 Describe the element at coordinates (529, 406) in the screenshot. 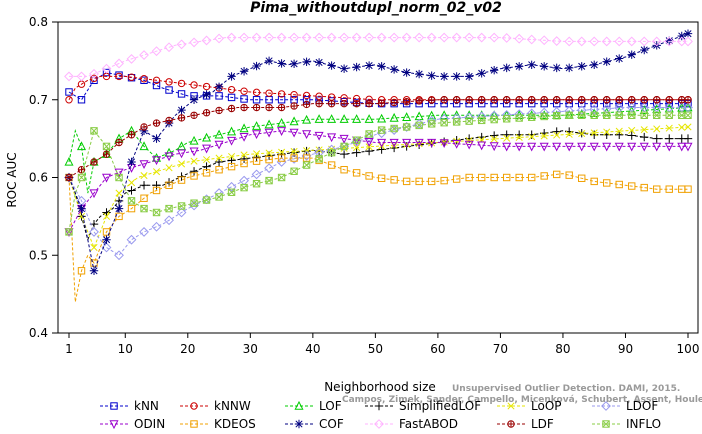

I see `legend-item-loop: LoOP` at that location.